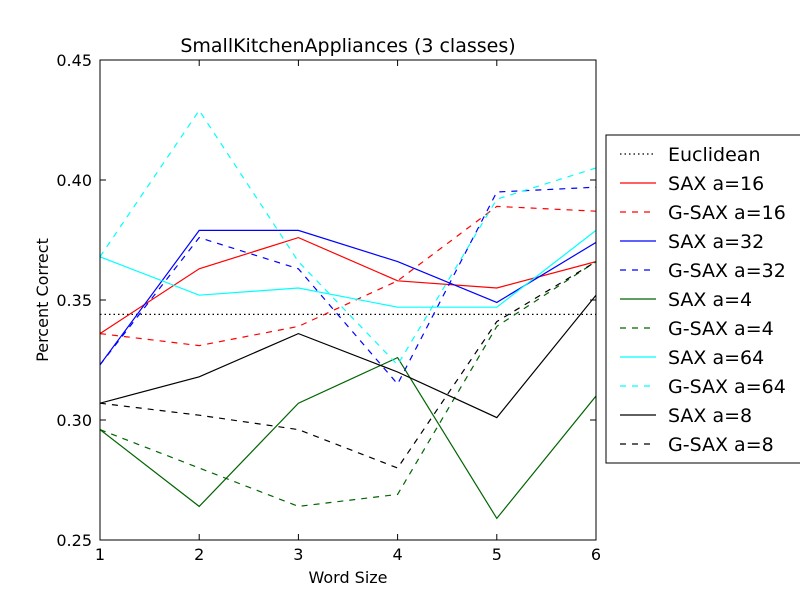 This screenshot has width=800, height=600. Describe the element at coordinates (100, 554) in the screenshot. I see `x-tick-label: 1` at that location.